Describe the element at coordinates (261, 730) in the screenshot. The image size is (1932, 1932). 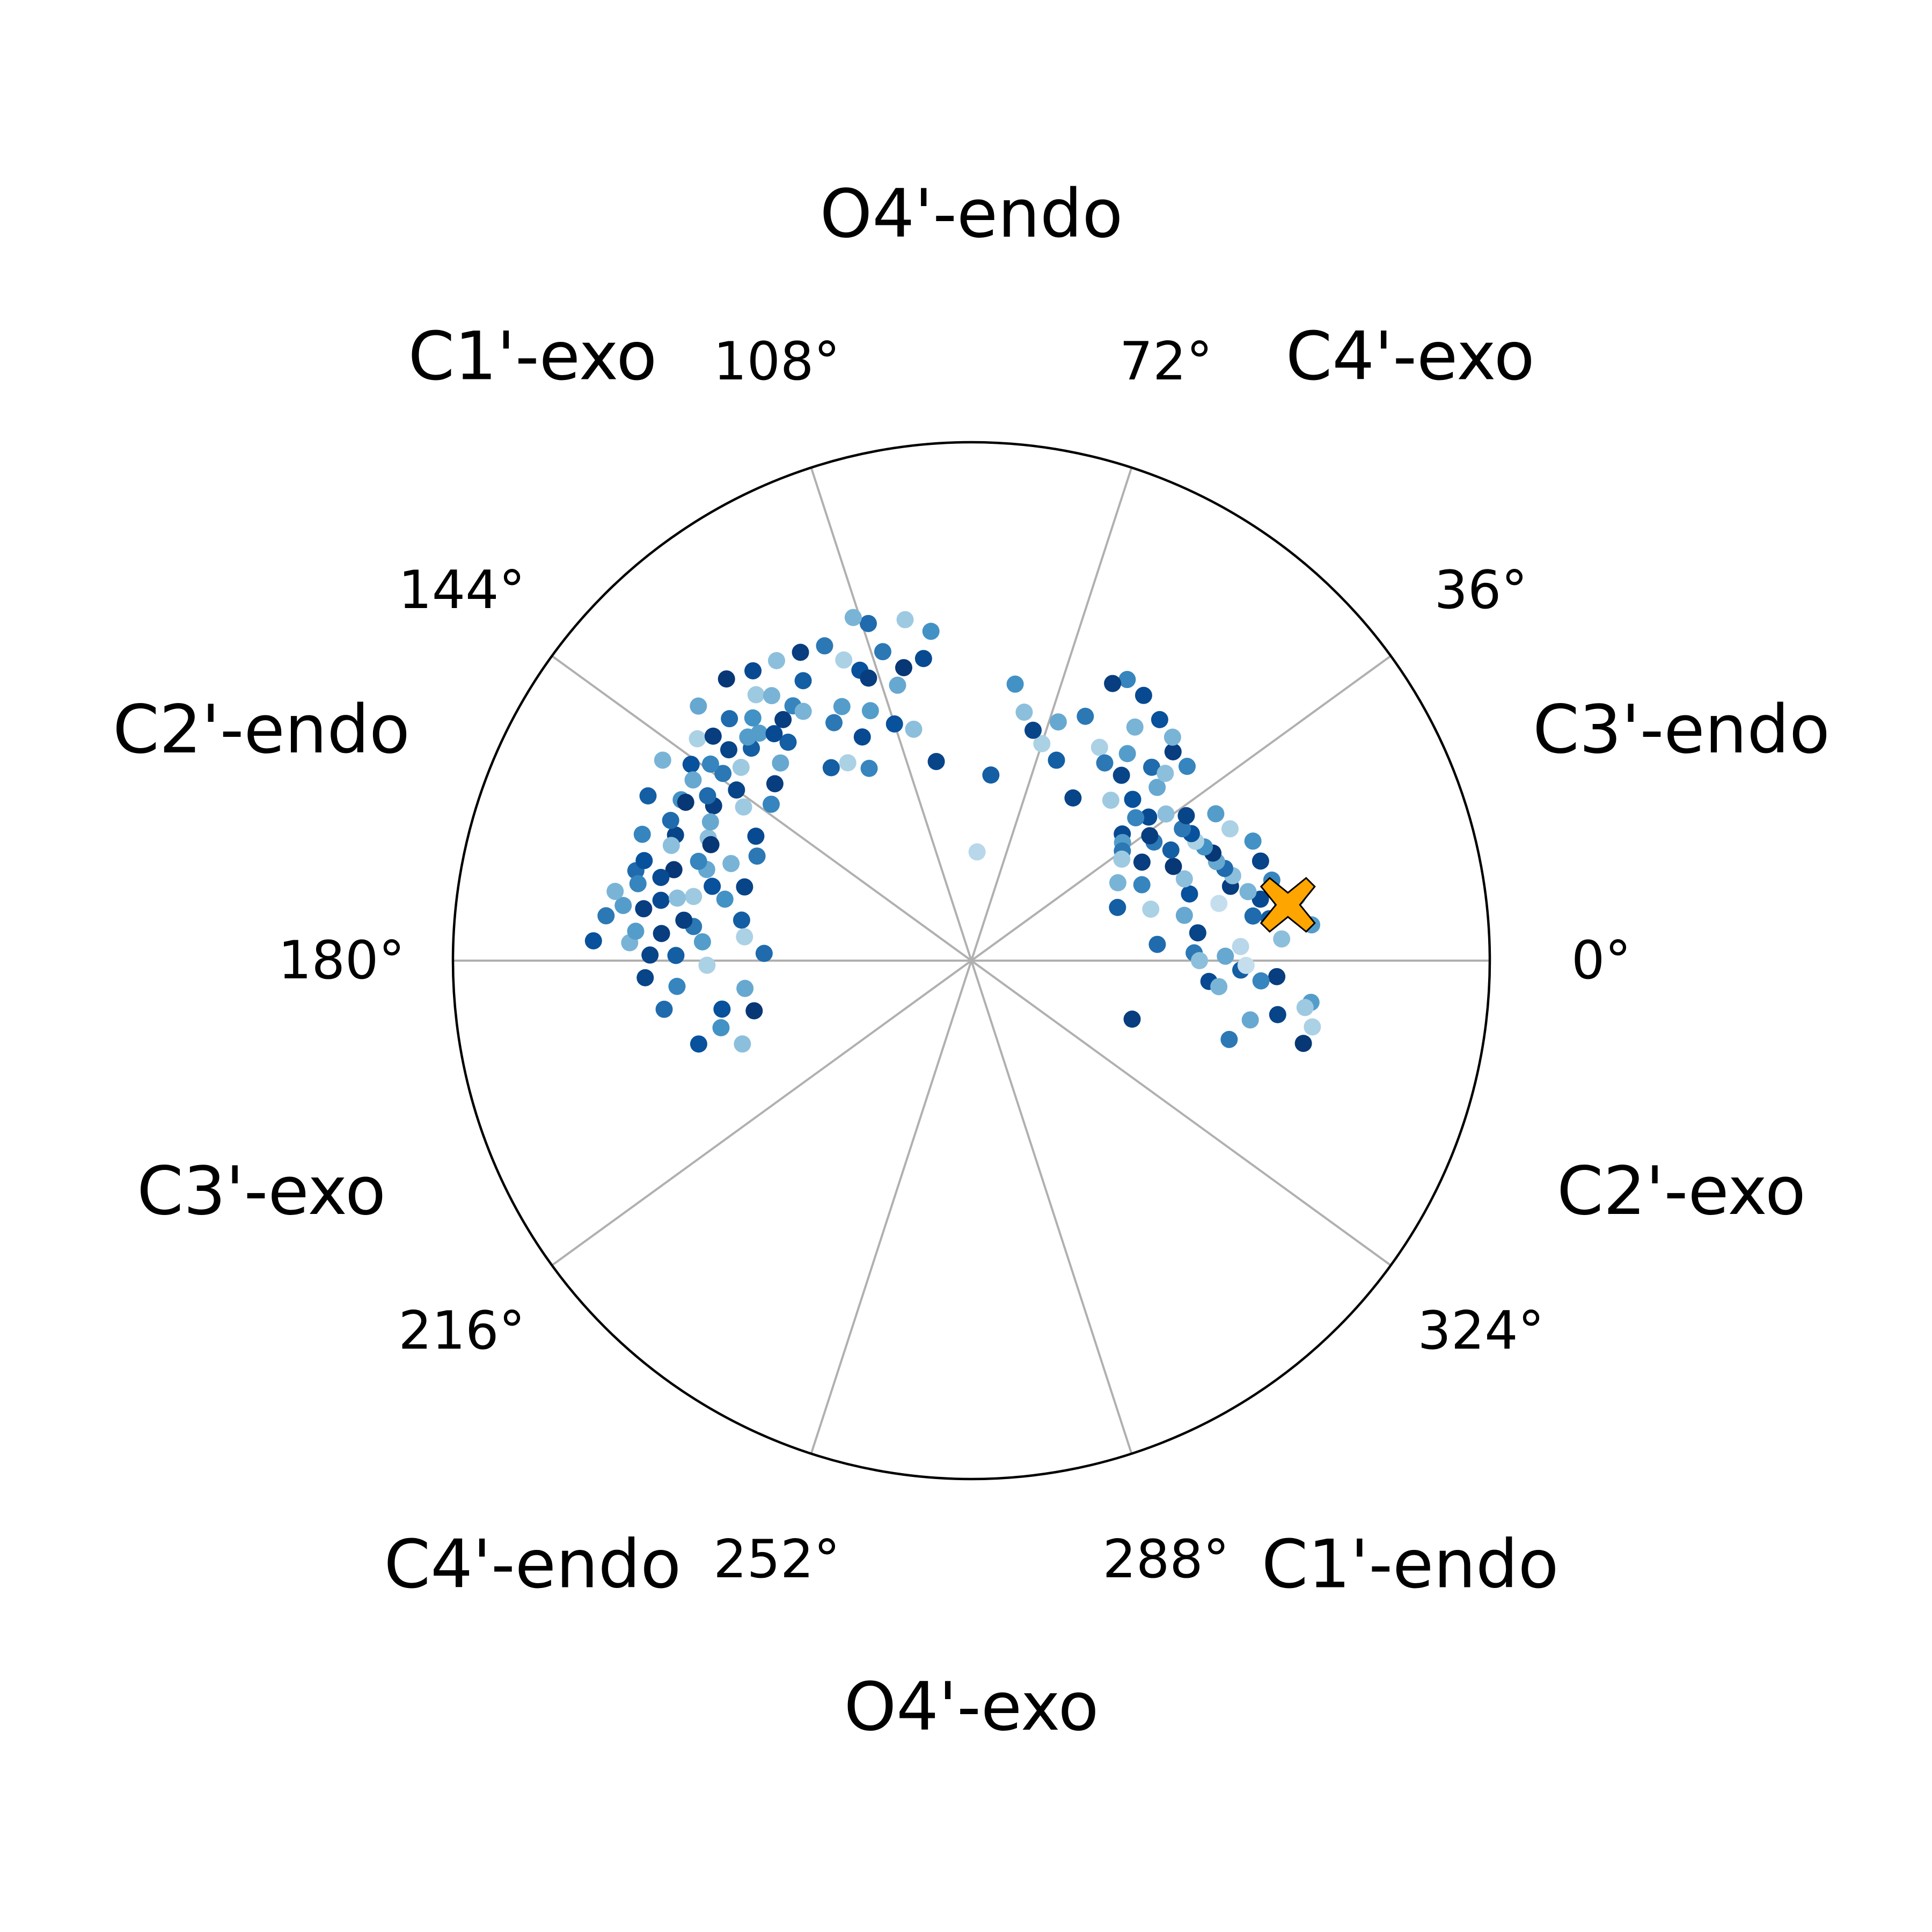
I see `pucker-label: C2'-endo` at that location.